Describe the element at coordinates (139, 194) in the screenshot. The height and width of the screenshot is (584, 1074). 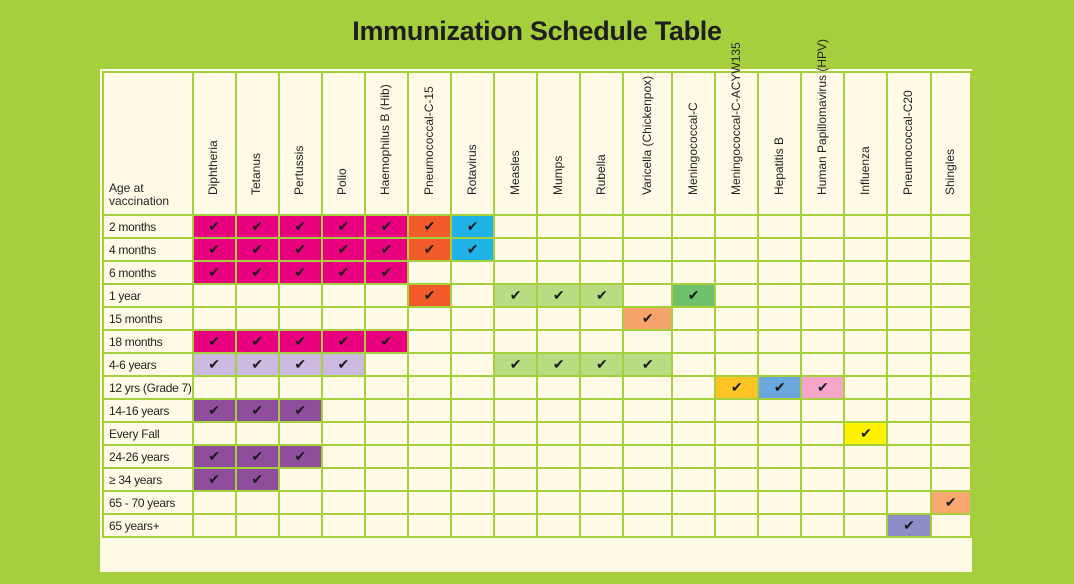
I see `age-header-label: Age at vaccination` at that location.